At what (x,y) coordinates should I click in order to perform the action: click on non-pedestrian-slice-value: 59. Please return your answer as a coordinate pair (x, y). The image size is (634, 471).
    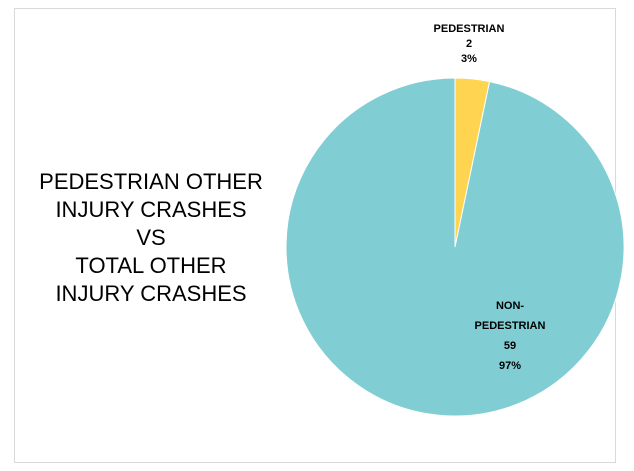
    Looking at the image, I should click on (510, 346).